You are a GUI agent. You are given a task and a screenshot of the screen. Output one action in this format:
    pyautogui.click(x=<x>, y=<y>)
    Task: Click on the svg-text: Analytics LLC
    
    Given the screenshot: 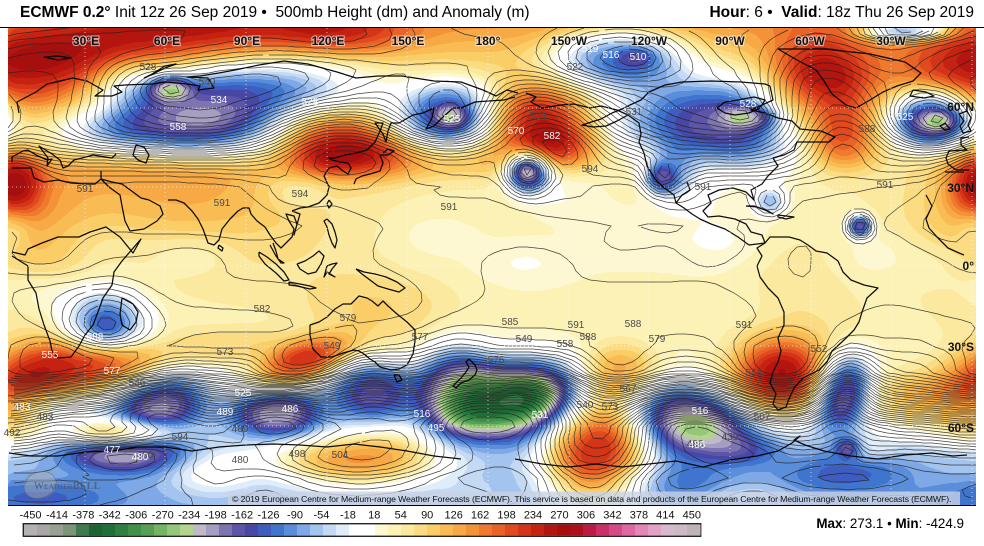 What is the action you would take?
    pyautogui.click(x=73, y=492)
    